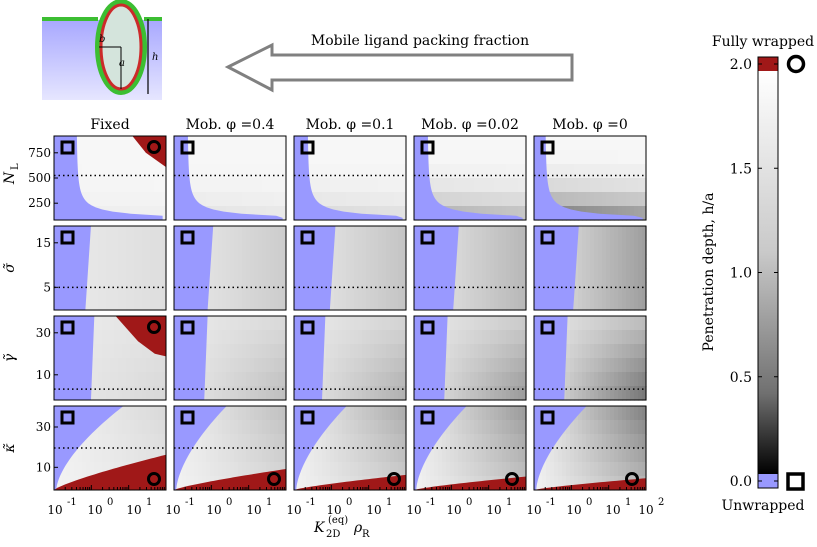  I want to click on unwrapped-region, so click(348, 178).